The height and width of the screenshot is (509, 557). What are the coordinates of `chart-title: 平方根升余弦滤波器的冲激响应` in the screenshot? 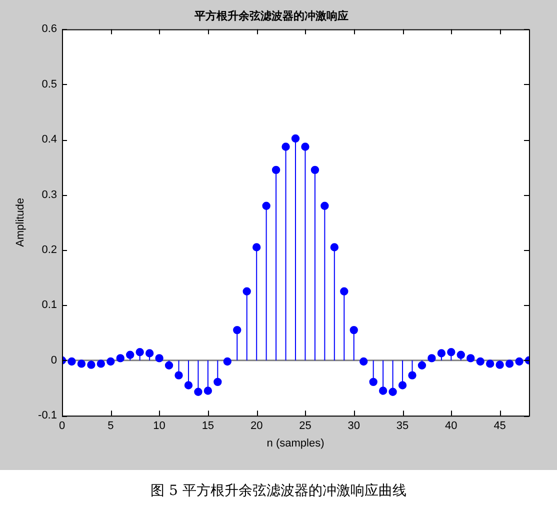 It's located at (271, 15).